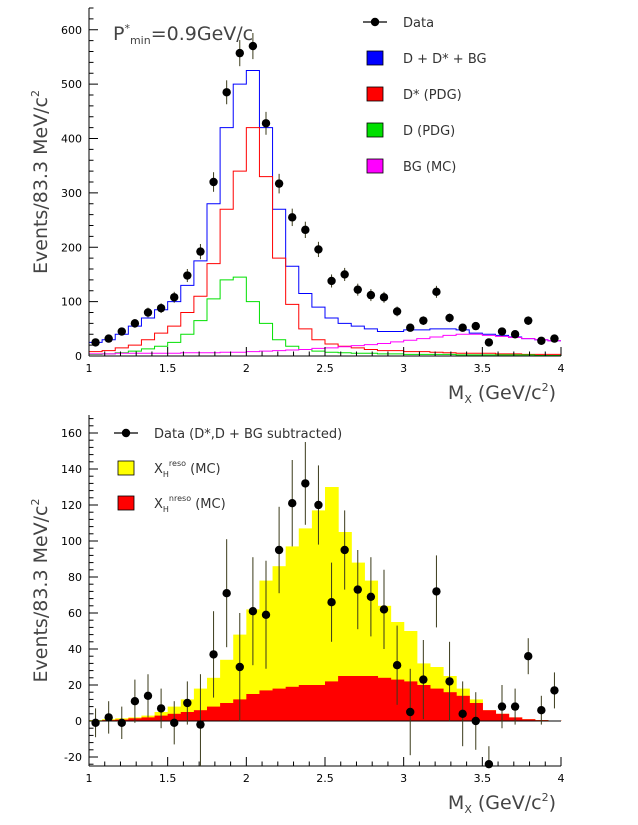  Describe the element at coordinates (126, 433) in the screenshot. I see `legend-marker` at that location.